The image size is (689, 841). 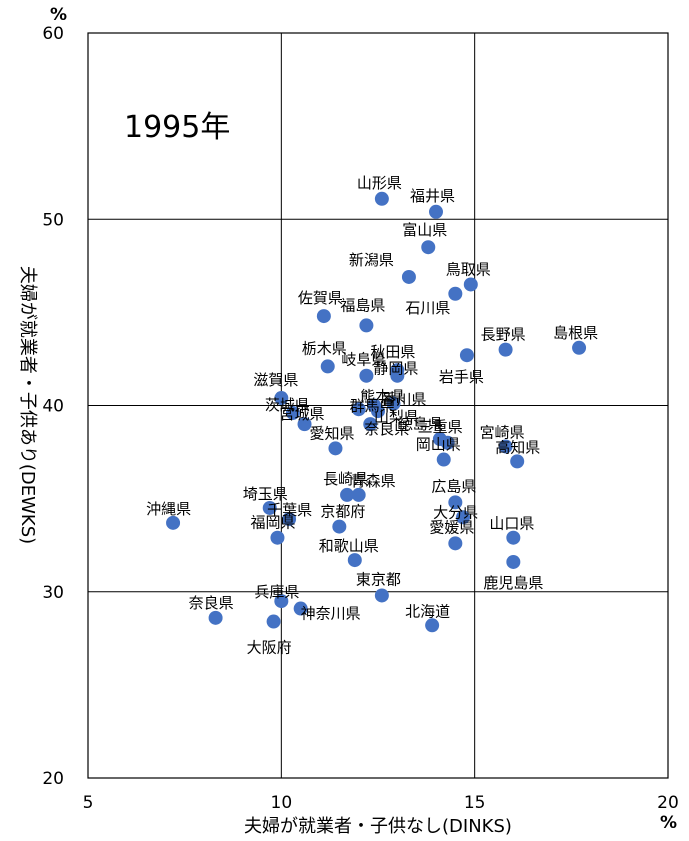 What do you see at coordinates (403, 400) in the screenshot?
I see `point-label: 香川県` at bounding box center [403, 400].